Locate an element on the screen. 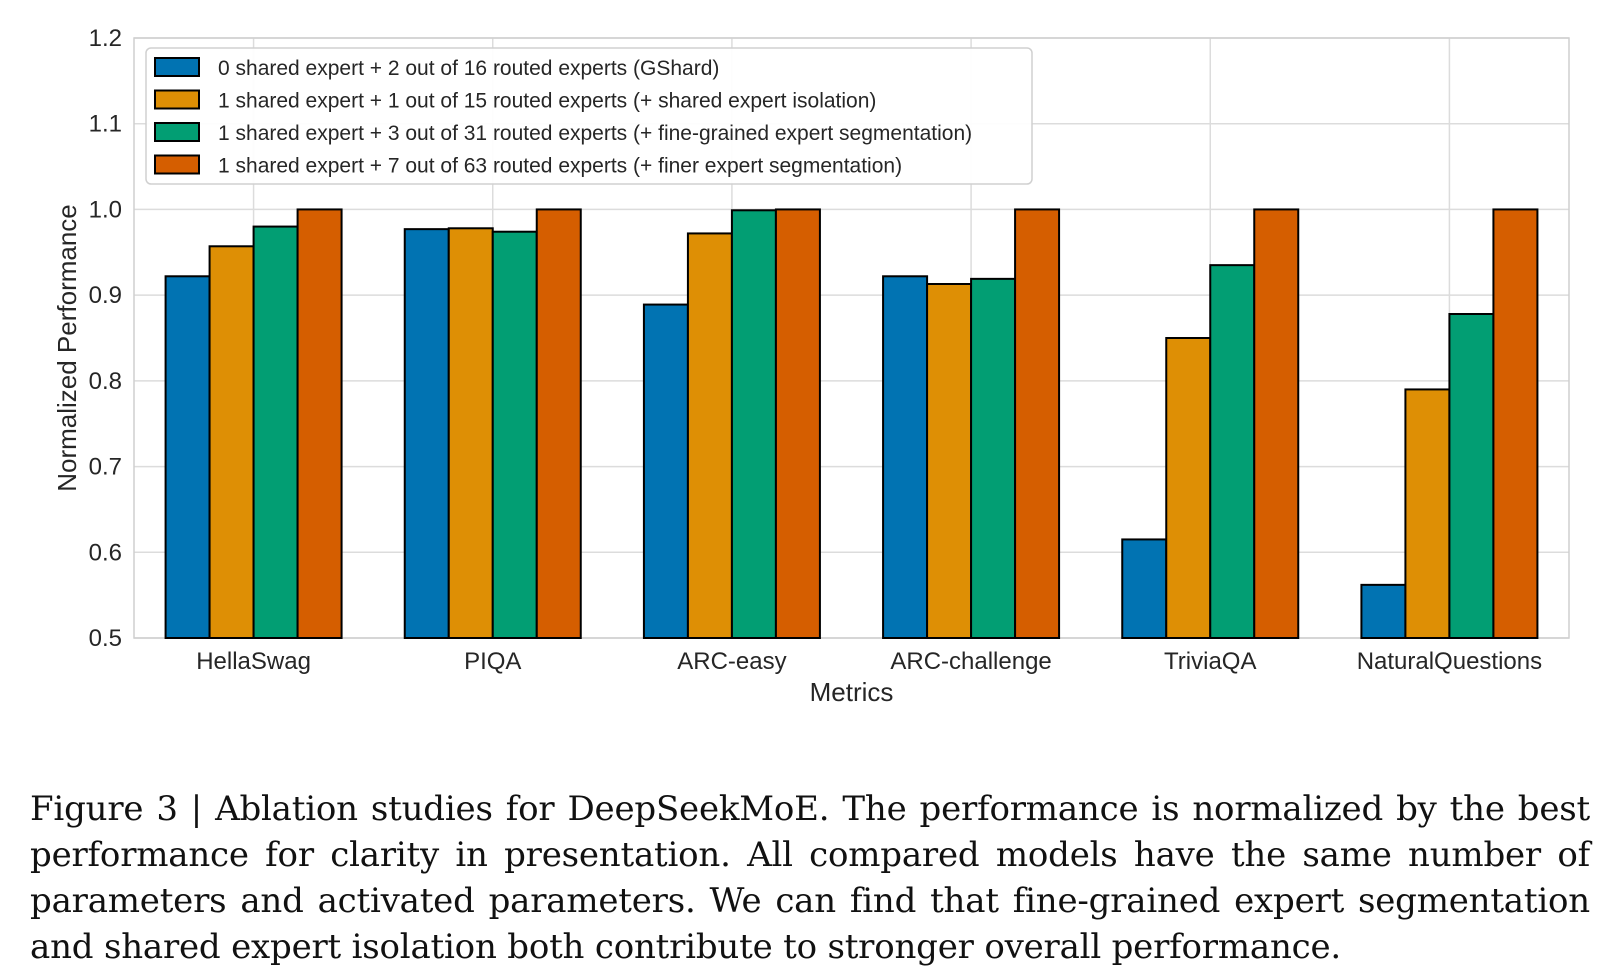 The height and width of the screenshot is (970, 1612). y-tick-label: 0.9 is located at coordinates (105, 295).